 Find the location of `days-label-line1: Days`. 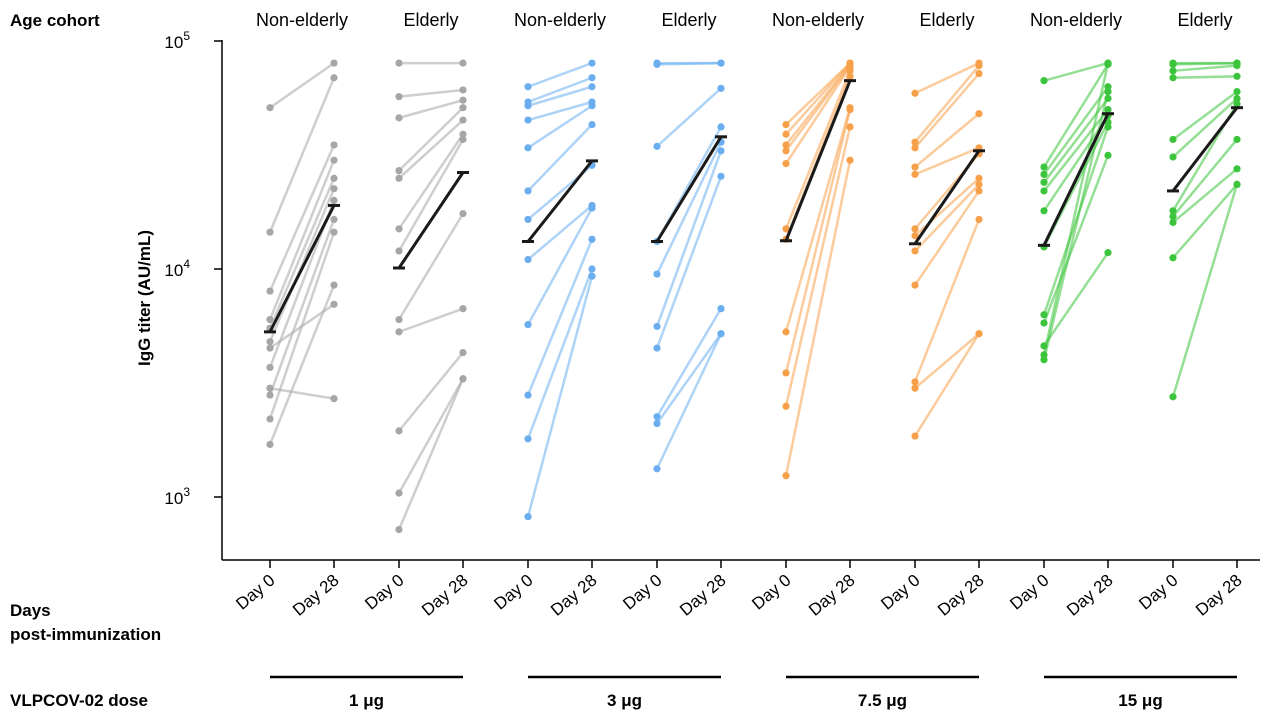

days-label-line1: Days is located at coordinates (30, 610).